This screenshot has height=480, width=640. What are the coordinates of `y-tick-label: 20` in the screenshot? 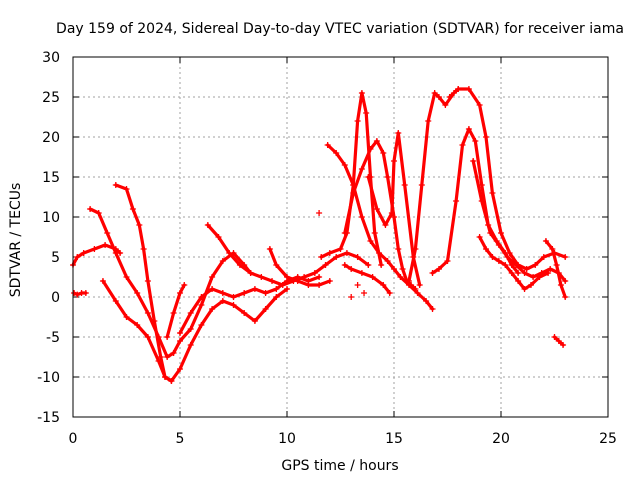 It's located at (51, 138).